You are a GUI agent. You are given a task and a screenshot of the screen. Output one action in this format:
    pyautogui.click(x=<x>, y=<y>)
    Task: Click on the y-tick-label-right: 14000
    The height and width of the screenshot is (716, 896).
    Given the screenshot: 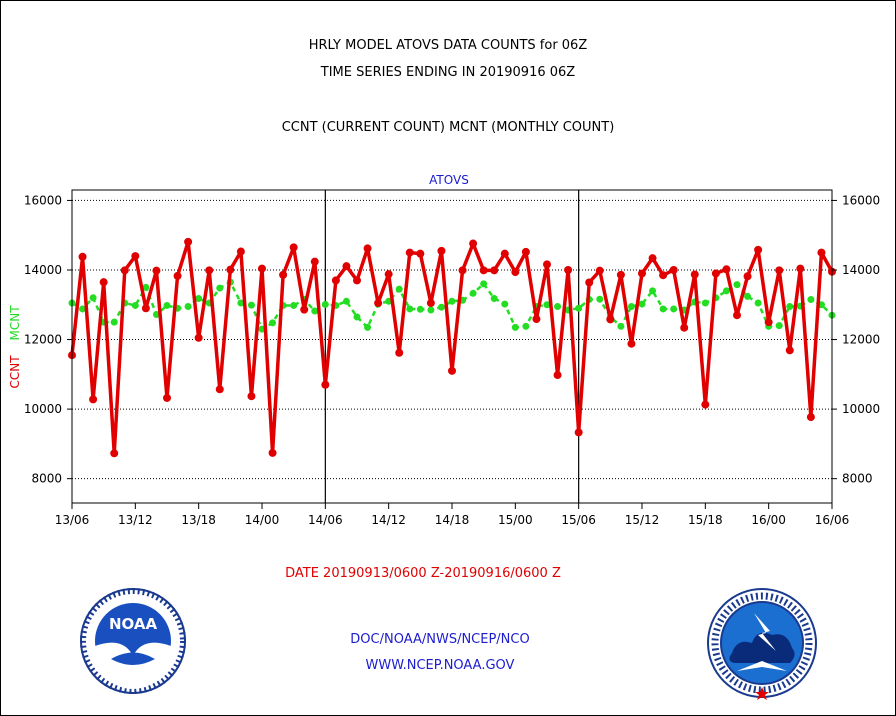 What is the action you would take?
    pyautogui.click(x=861, y=270)
    